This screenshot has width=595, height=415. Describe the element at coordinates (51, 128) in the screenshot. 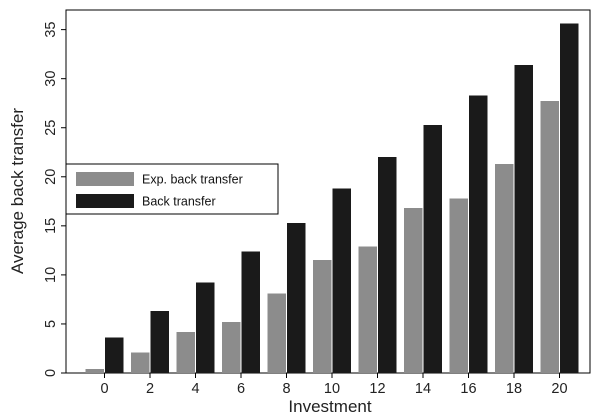

I see `y-tick-label: 25` at that location.